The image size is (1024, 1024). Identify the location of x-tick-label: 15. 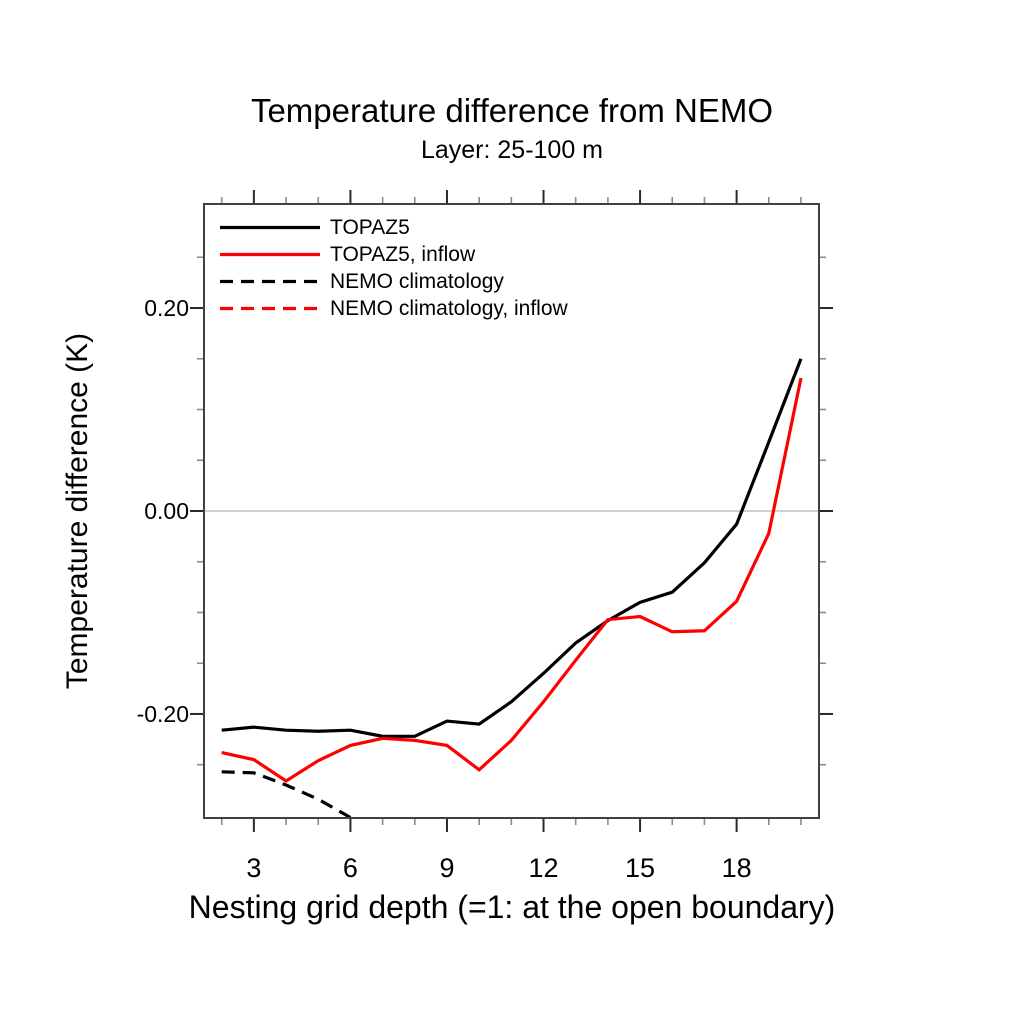
(640, 868).